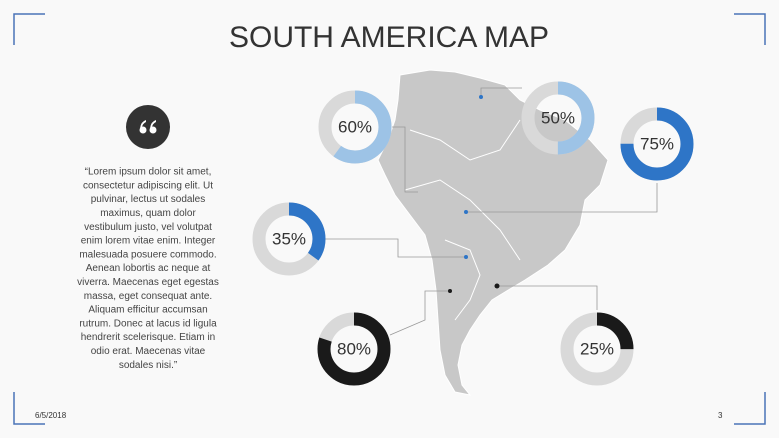 The height and width of the screenshot is (438, 779). I want to click on quote-line: rutrum. Donec at lacus id ligula, so click(148, 323).